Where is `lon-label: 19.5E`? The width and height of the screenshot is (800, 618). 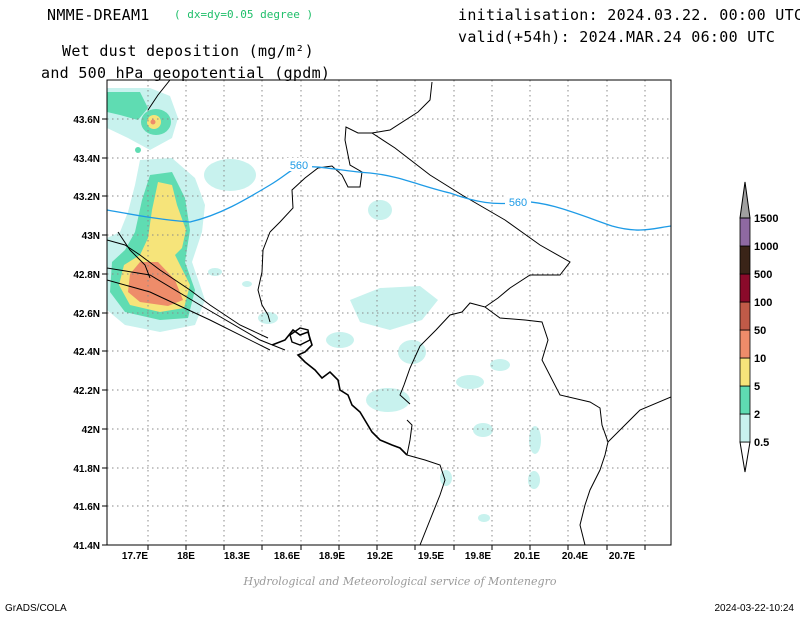
lon-label: 19.5E is located at coordinates (431, 556).